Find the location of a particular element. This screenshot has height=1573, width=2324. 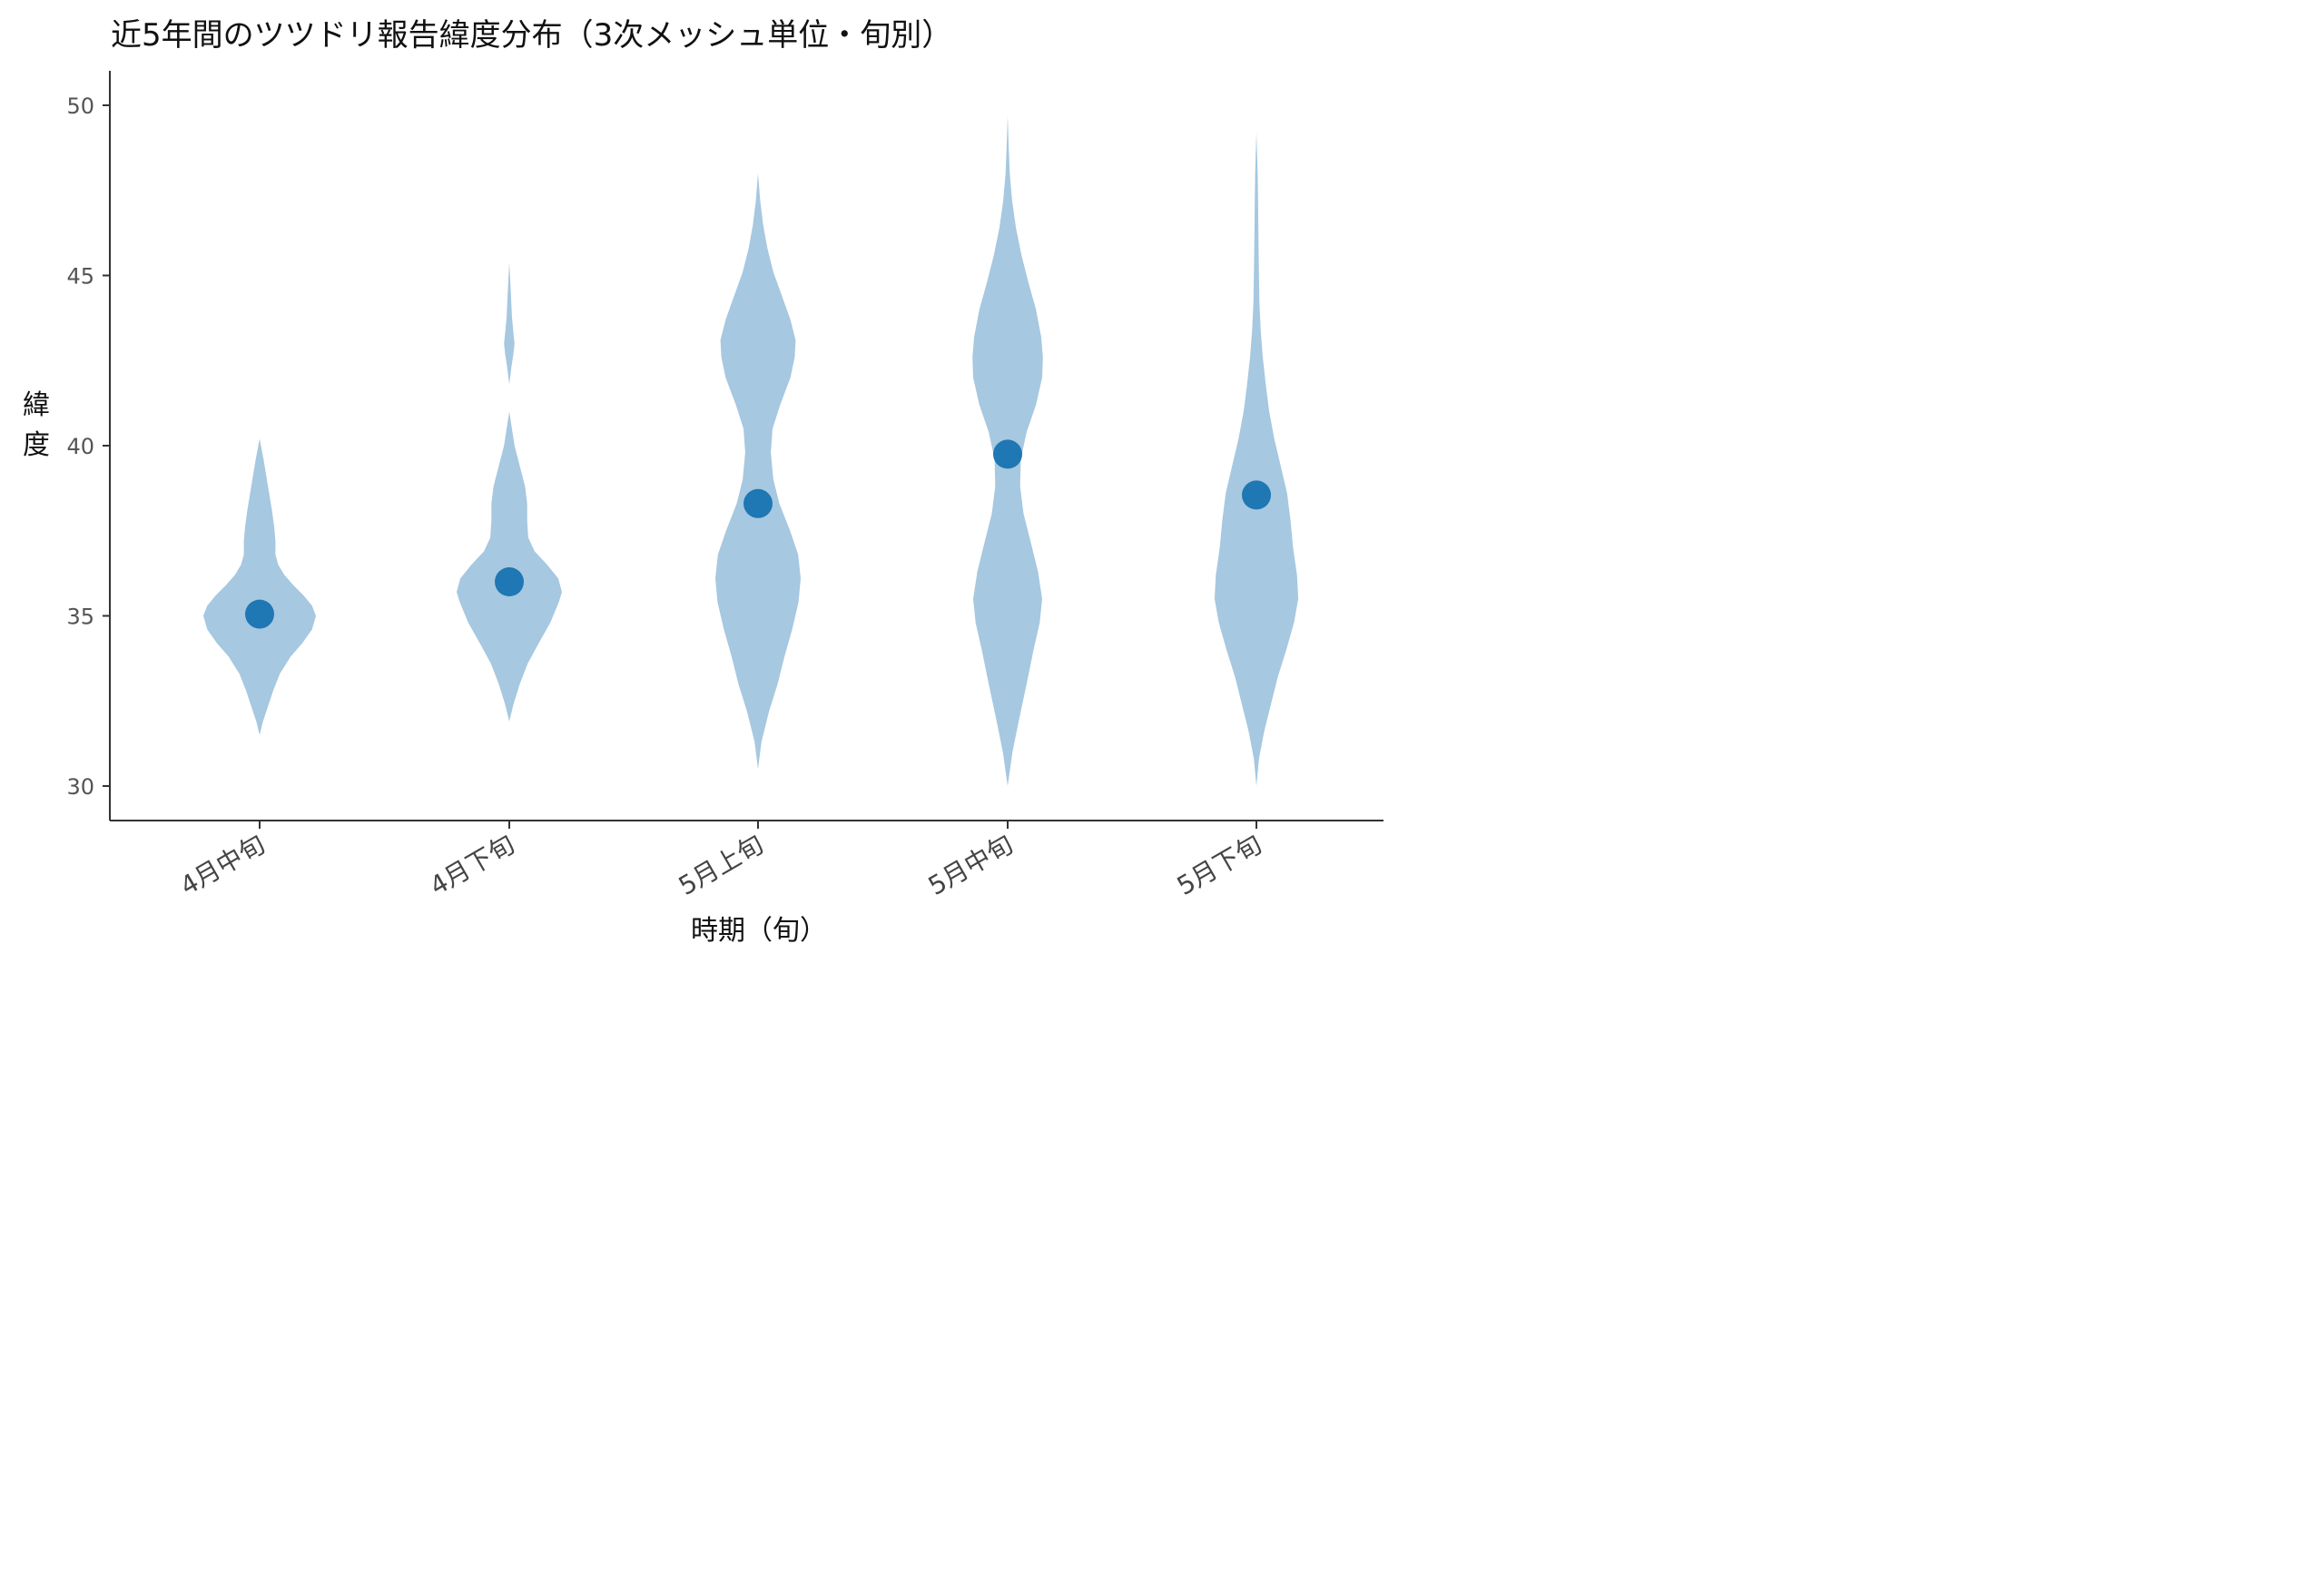

x-tick-label-3: 5月上旬 is located at coordinates (721, 865).